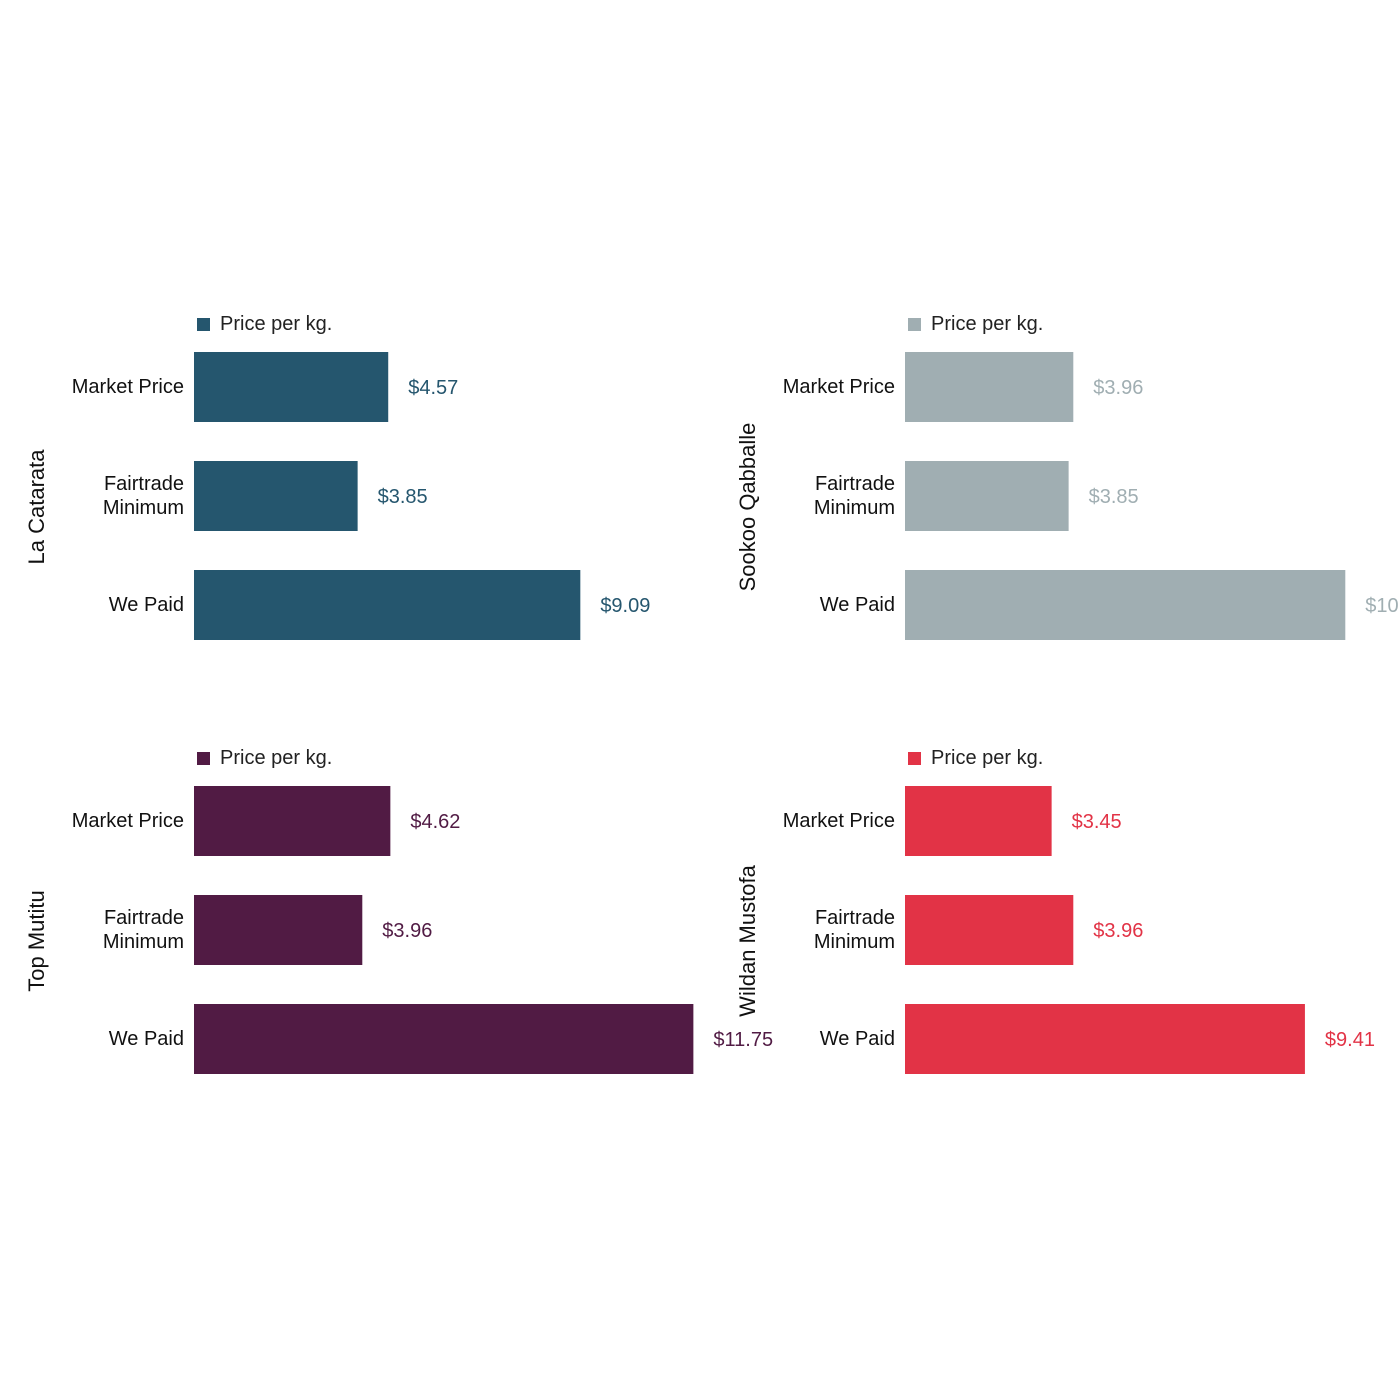 Image resolution: width=1400 pixels, height=1400 pixels. What do you see at coordinates (625, 606) in the screenshot?
I see `data-label: $9.09` at bounding box center [625, 606].